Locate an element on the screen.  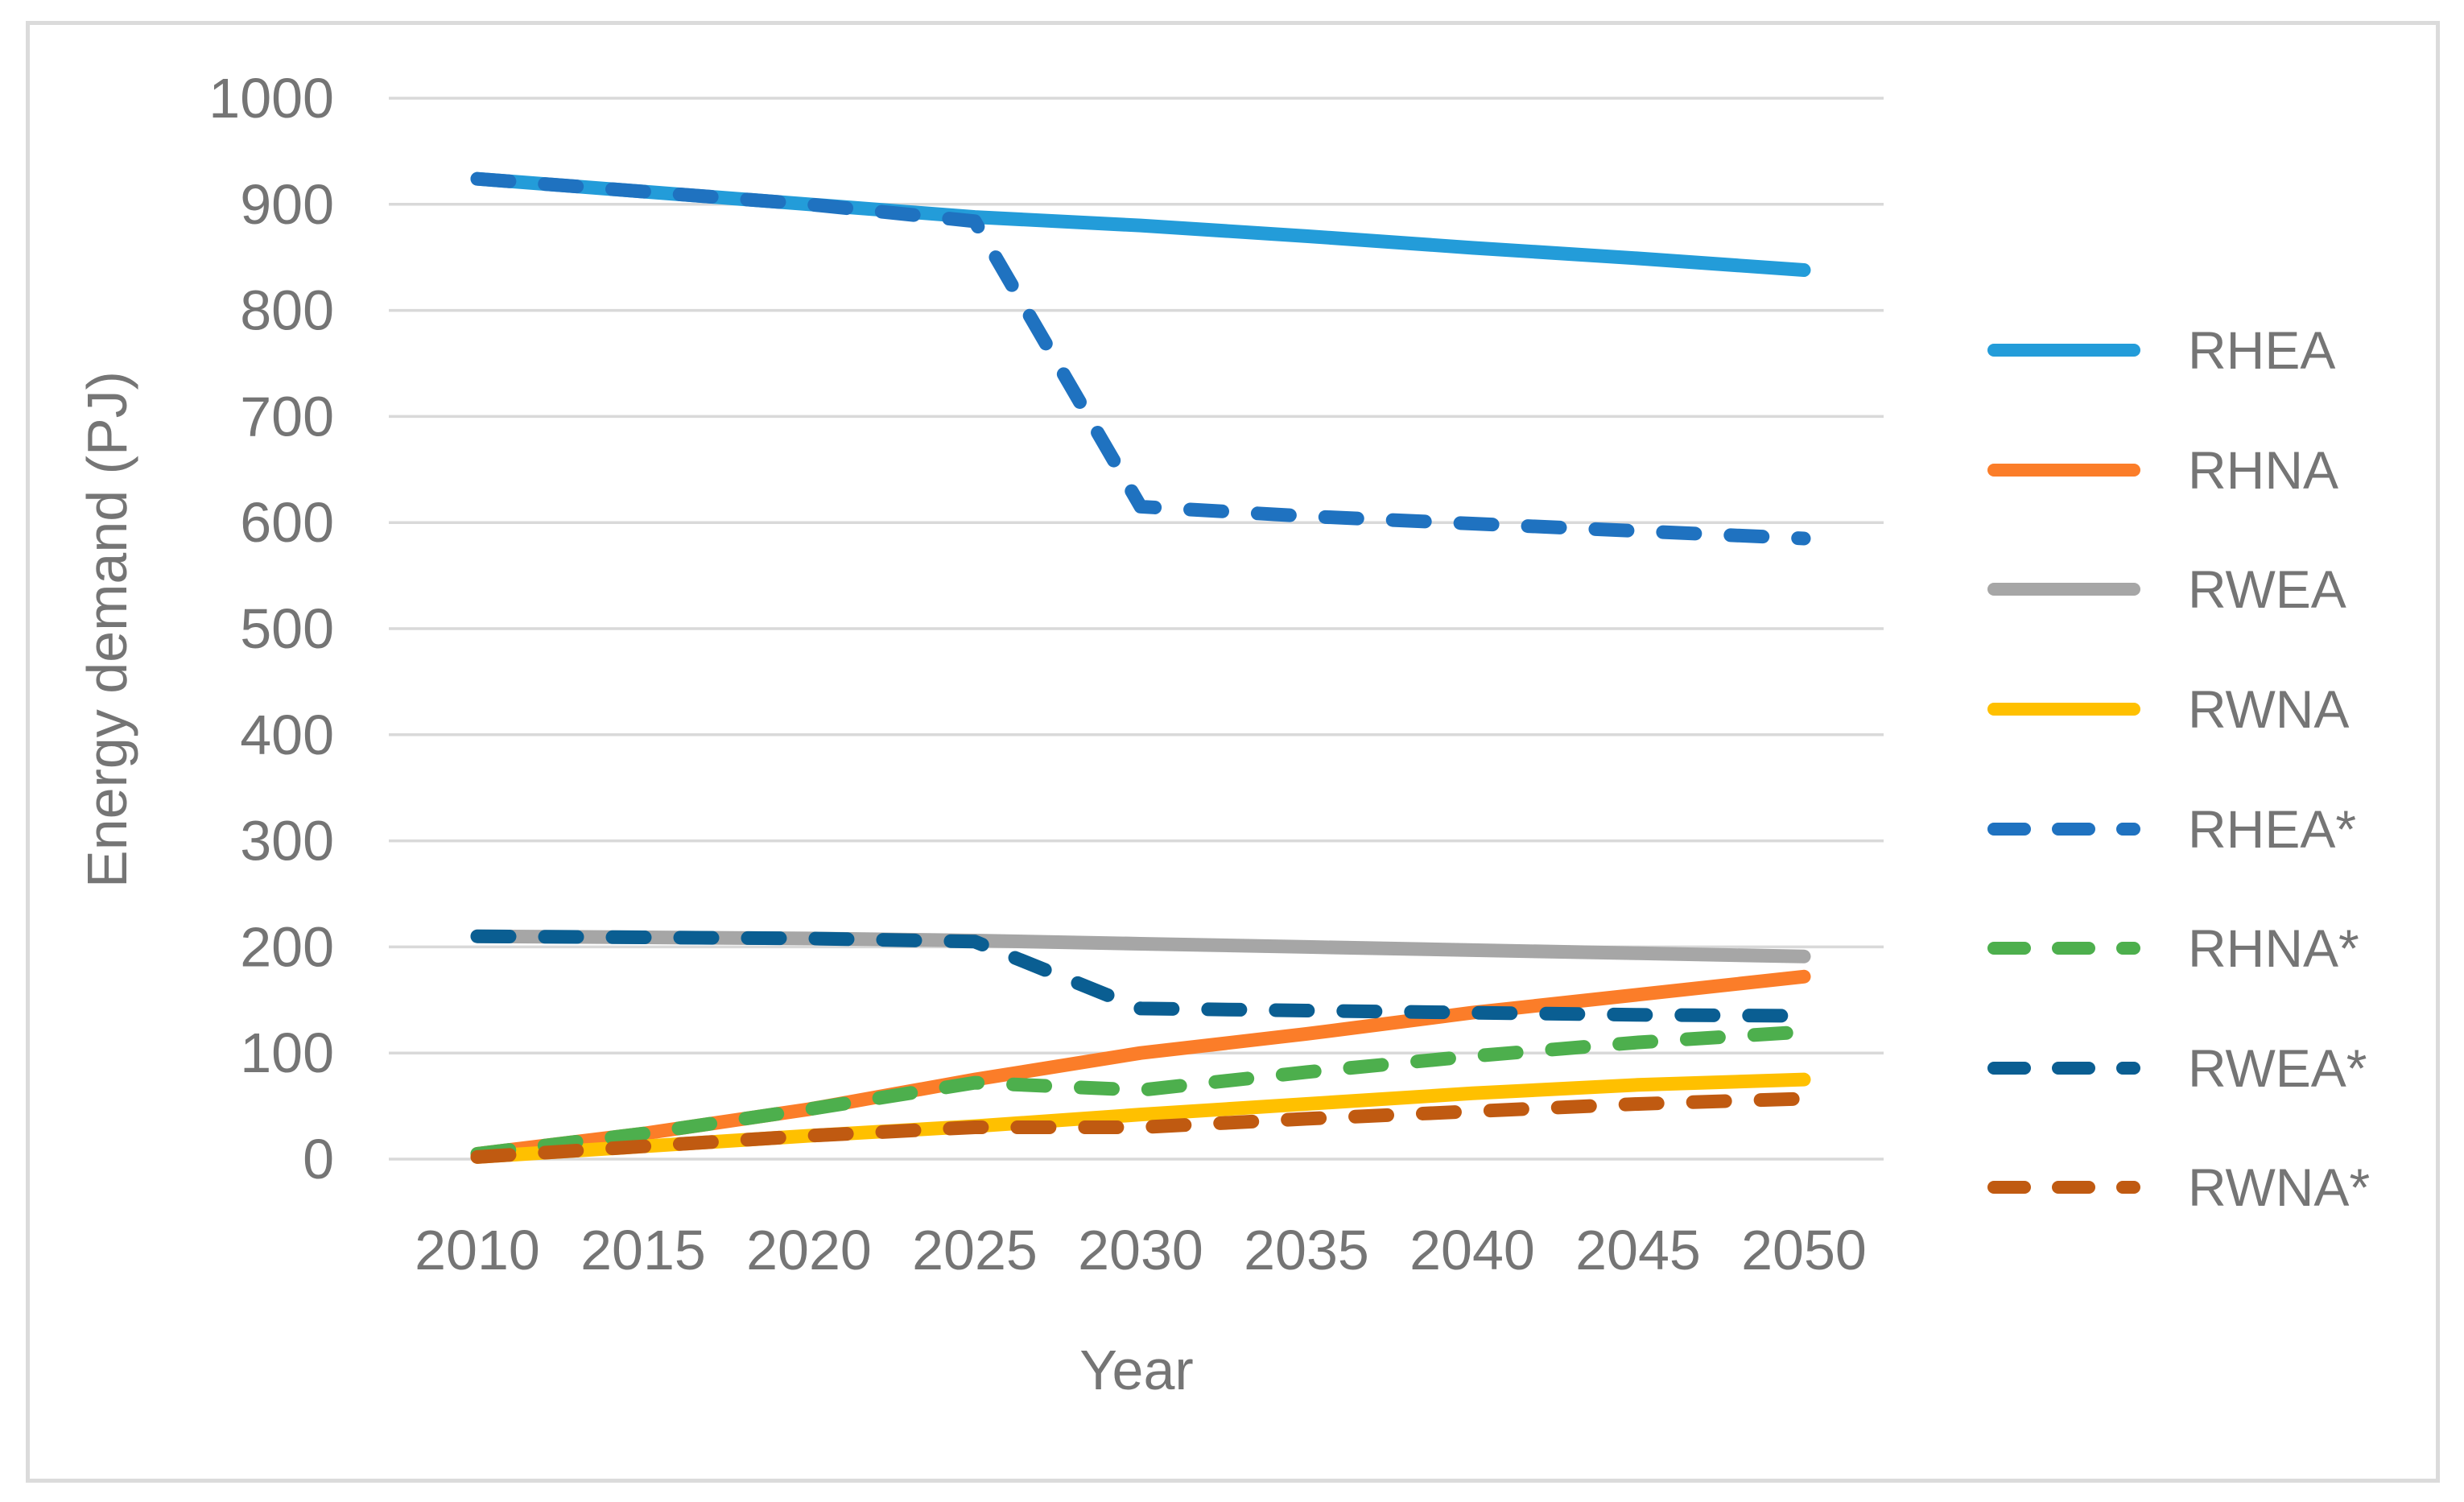
y-tick-label: 200 is located at coordinates (287, 946).